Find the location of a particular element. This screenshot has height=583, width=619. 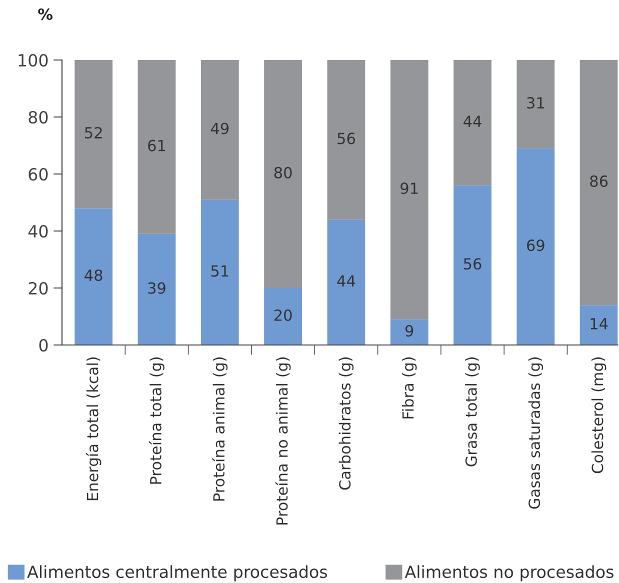

x-tick-label: Grasa total (g) is located at coordinates (472, 411).